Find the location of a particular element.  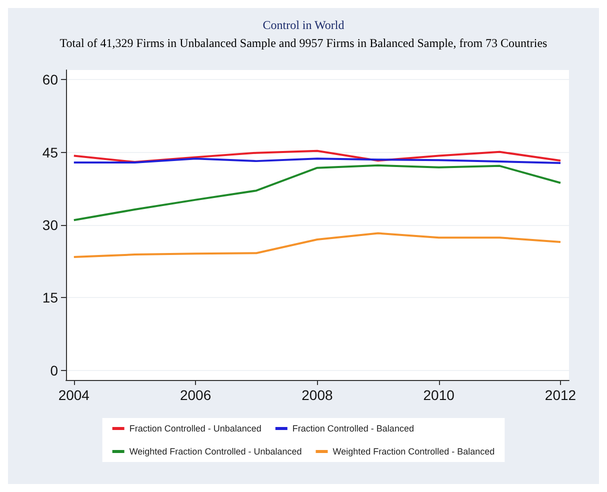

x-tick-label: 2006 is located at coordinates (196, 395).